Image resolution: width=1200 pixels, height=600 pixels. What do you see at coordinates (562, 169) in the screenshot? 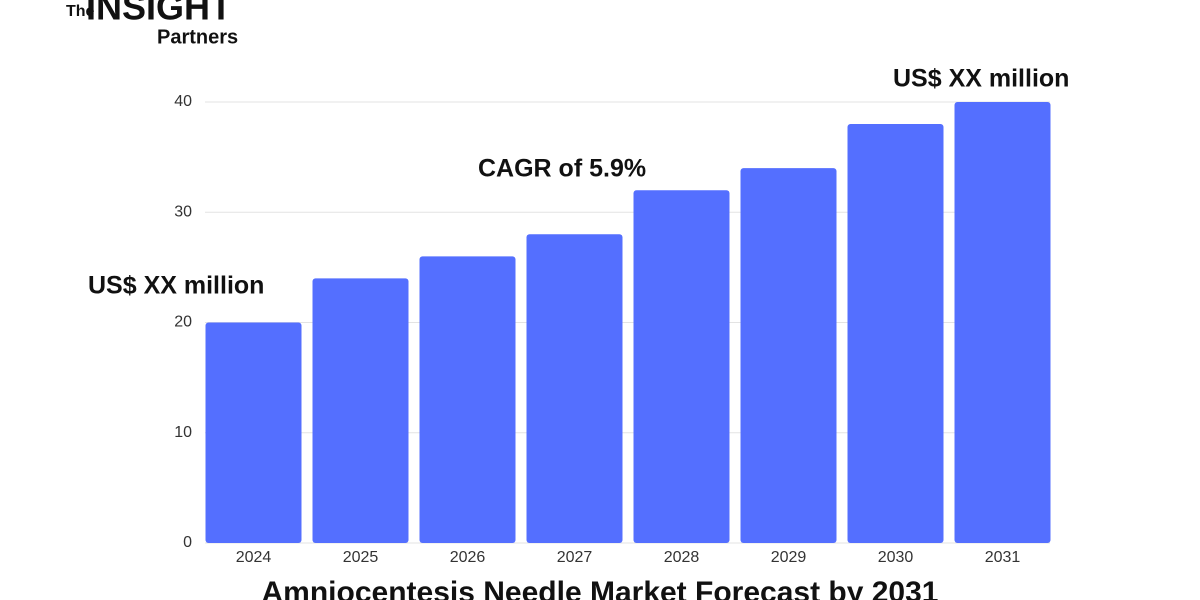
I see `annotation: CAGR of 5.9%` at bounding box center [562, 169].